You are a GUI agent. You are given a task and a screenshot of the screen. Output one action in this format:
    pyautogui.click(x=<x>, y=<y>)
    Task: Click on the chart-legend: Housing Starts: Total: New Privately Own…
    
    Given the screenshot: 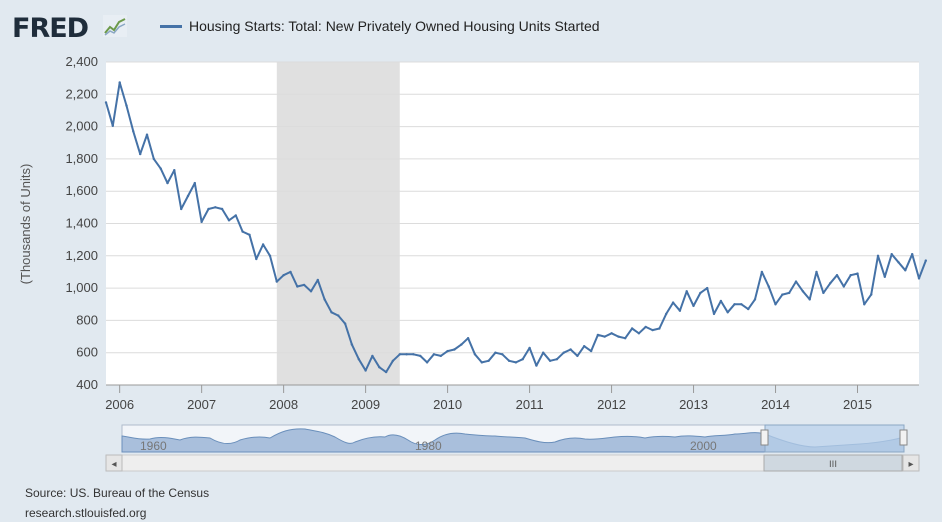 What is the action you would take?
    pyautogui.click(x=380, y=26)
    